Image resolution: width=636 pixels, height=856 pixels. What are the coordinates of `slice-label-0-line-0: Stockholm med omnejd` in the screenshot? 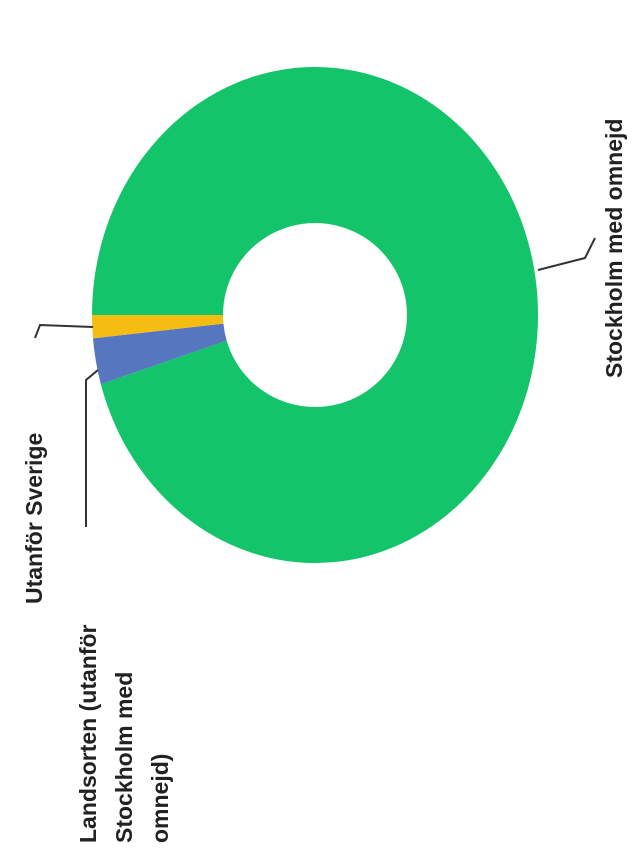 It's located at (614, 248).